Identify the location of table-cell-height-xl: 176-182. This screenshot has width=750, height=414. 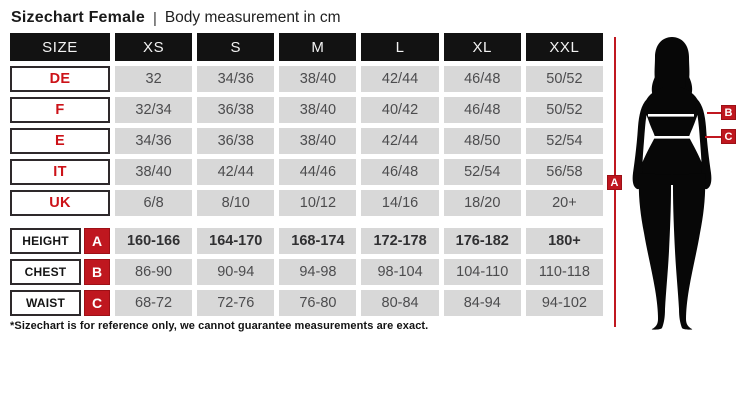
(482, 241).